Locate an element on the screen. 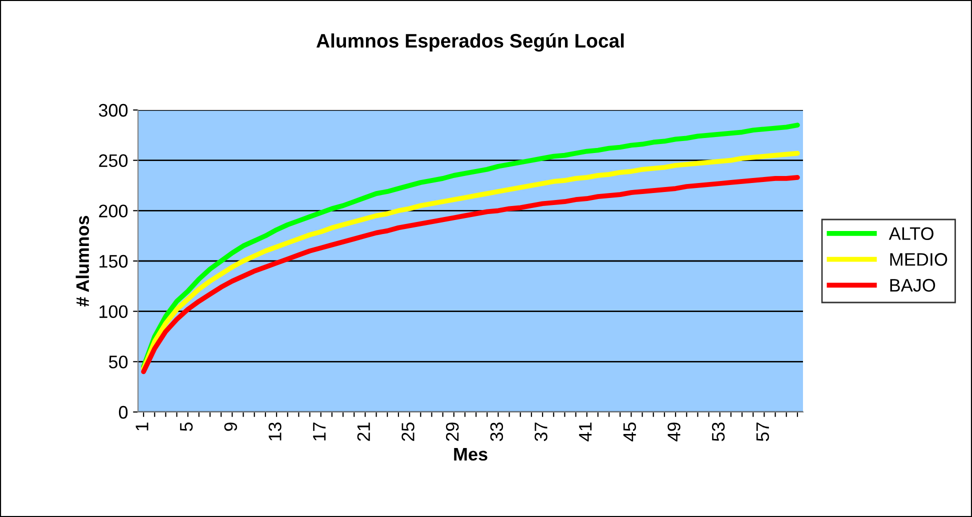 This screenshot has height=517, width=972. x-tick-label: 45 is located at coordinates (629, 432).